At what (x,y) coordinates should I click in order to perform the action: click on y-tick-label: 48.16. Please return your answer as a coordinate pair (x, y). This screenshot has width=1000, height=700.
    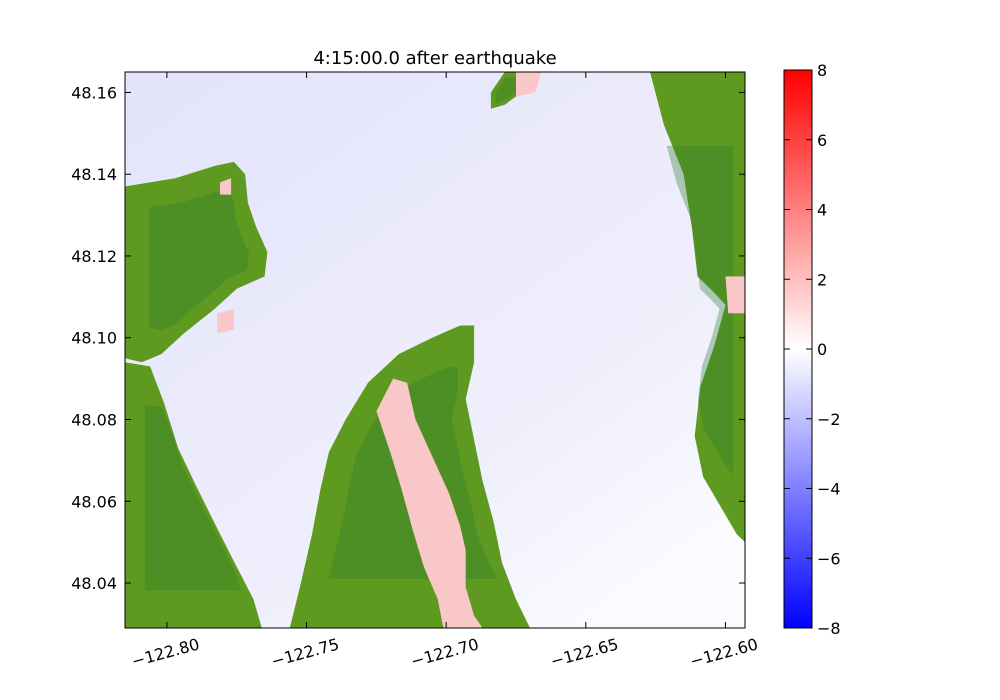
    Looking at the image, I should click on (94, 92).